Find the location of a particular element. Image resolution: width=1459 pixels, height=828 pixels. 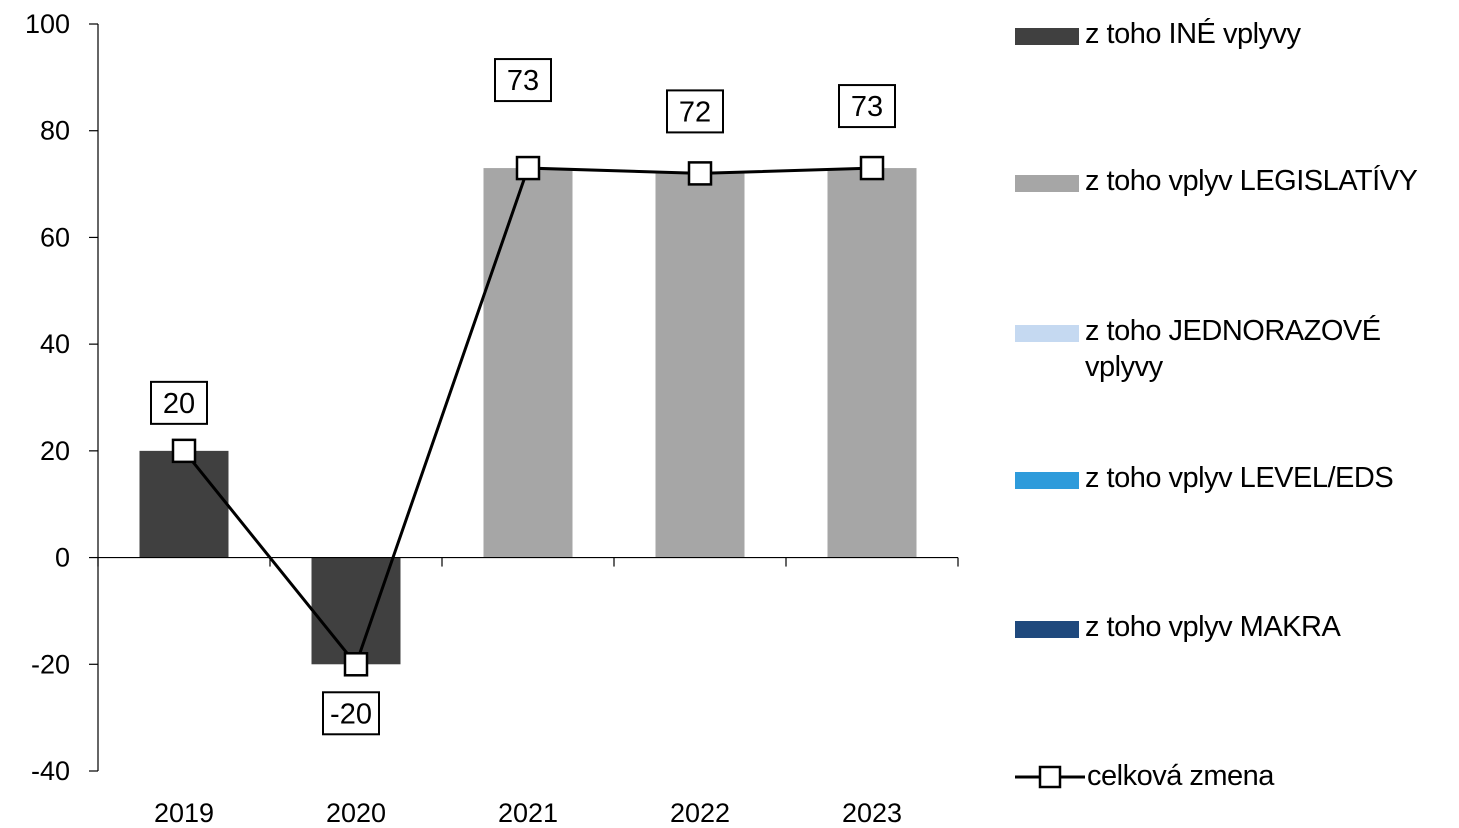

total-change-marker-2023 is located at coordinates (872, 168).